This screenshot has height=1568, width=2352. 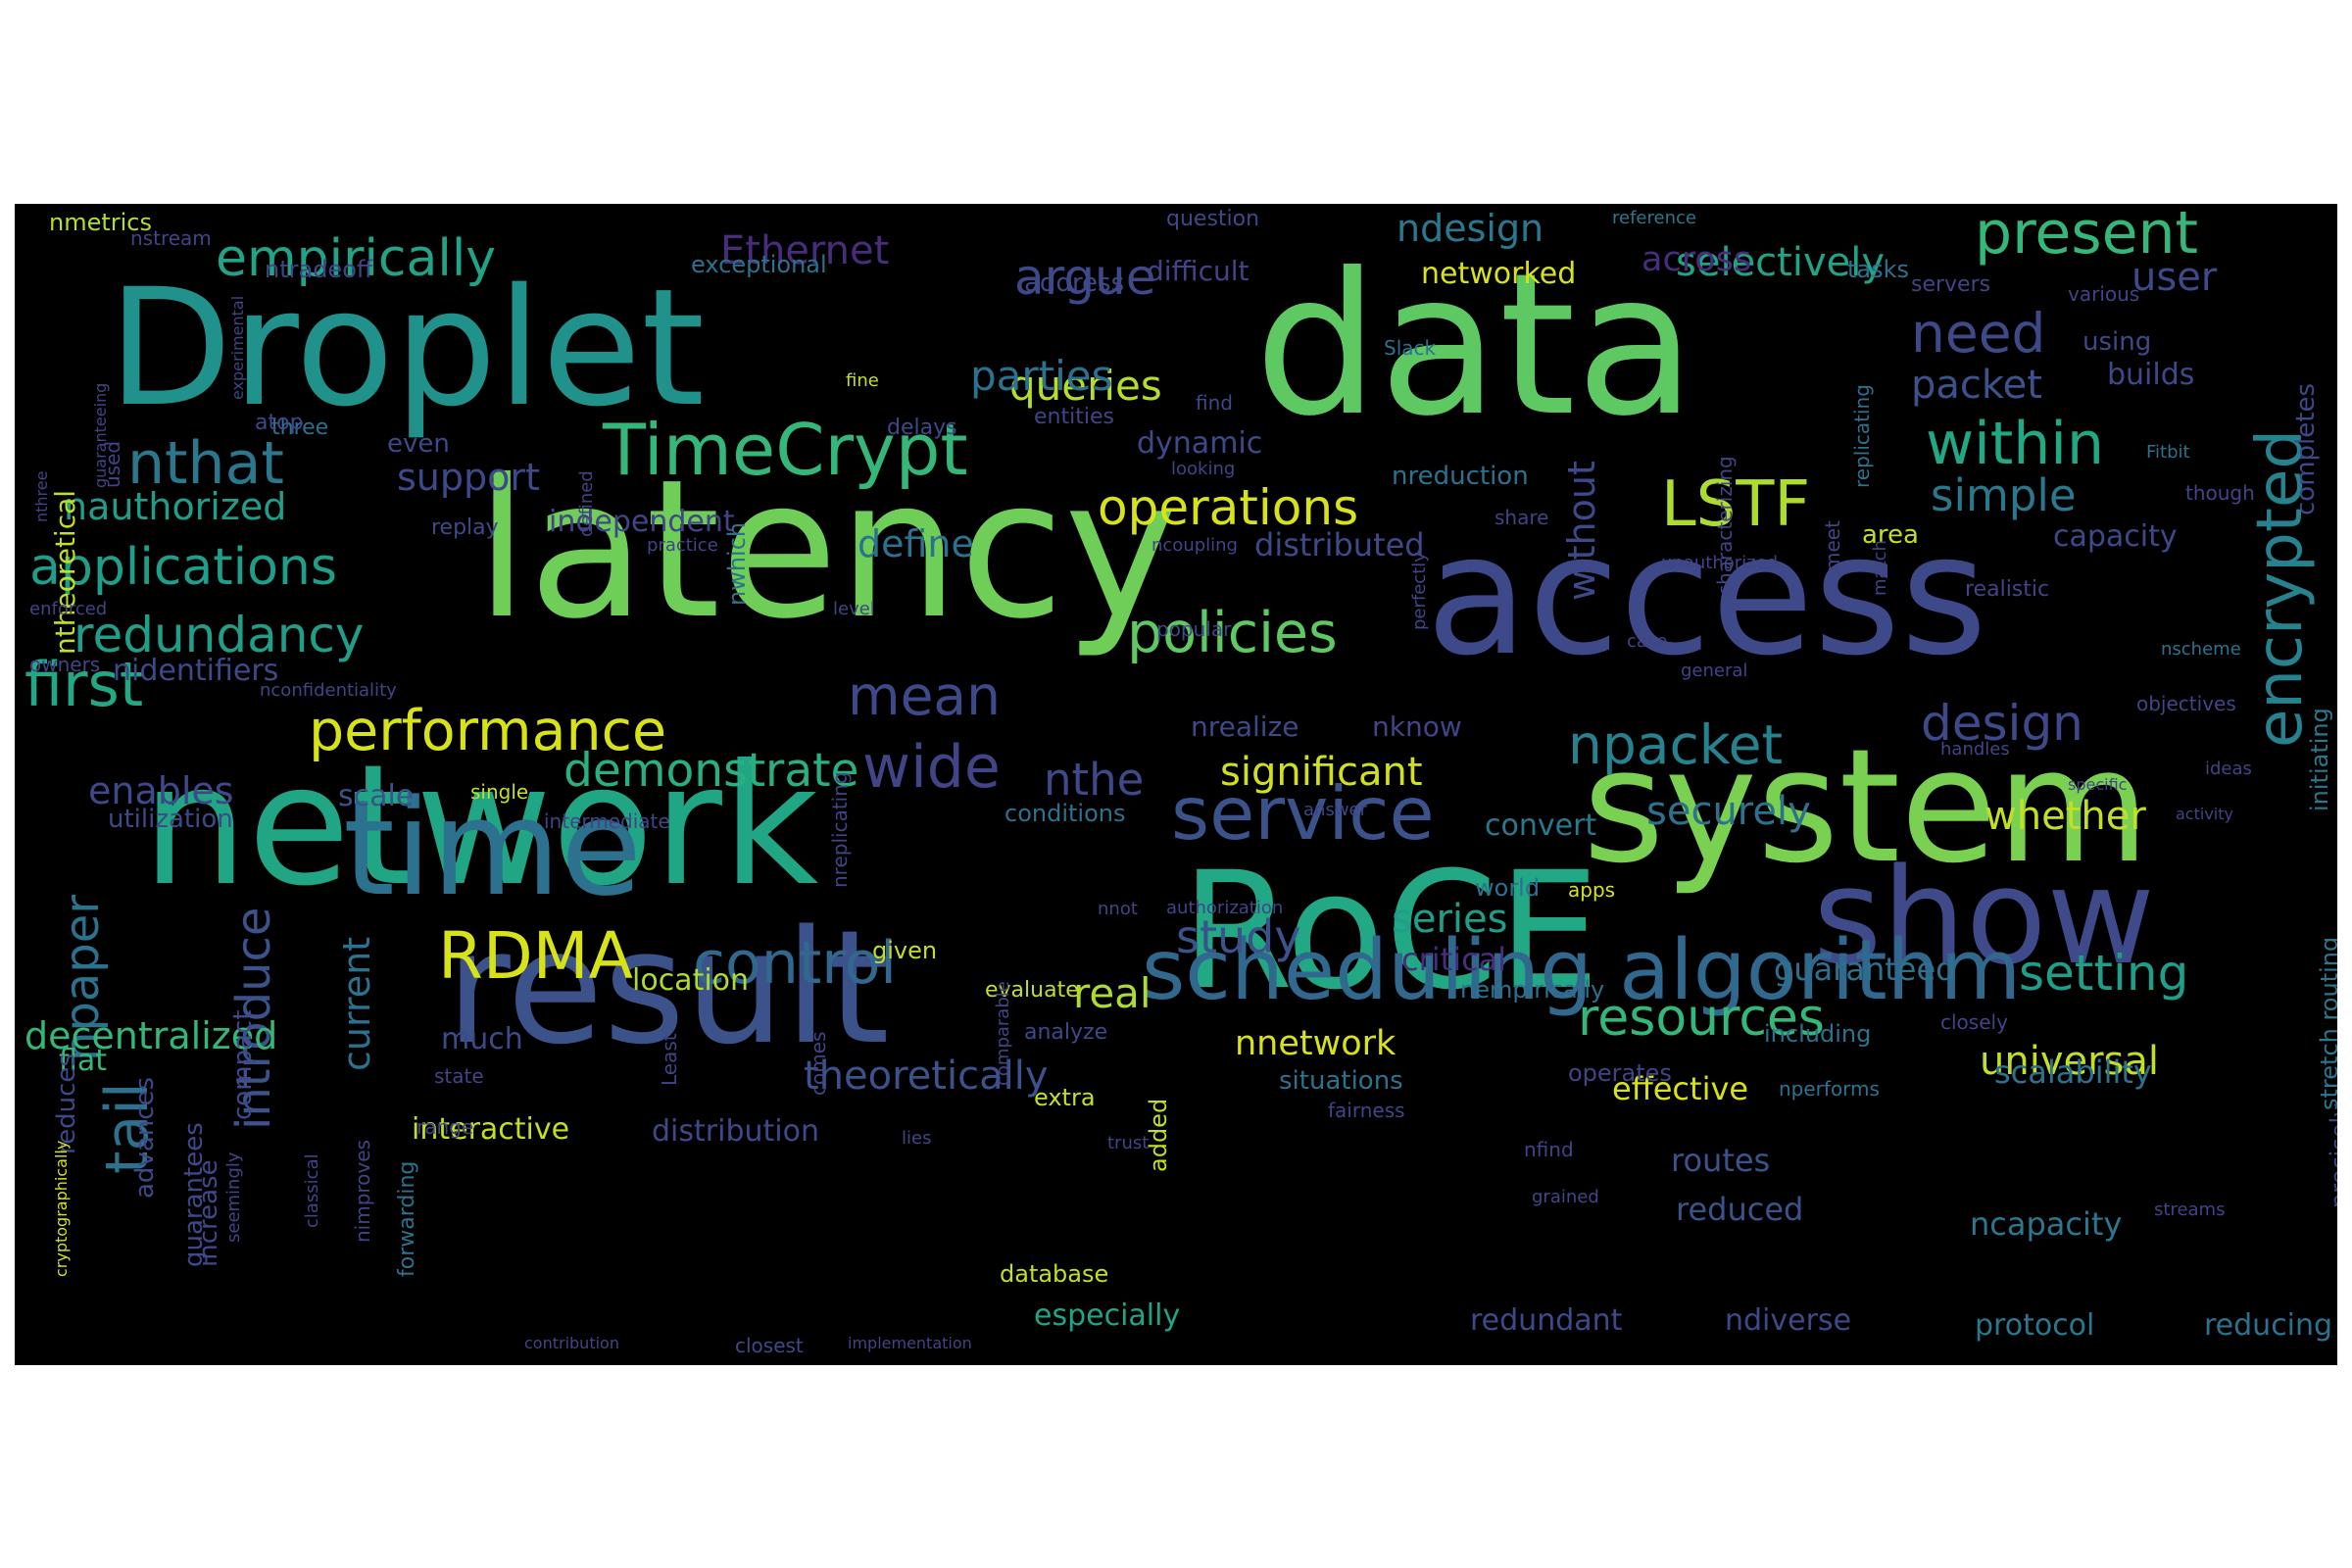 What do you see at coordinates (1335, 810) in the screenshot?
I see `word-answer: answer` at bounding box center [1335, 810].